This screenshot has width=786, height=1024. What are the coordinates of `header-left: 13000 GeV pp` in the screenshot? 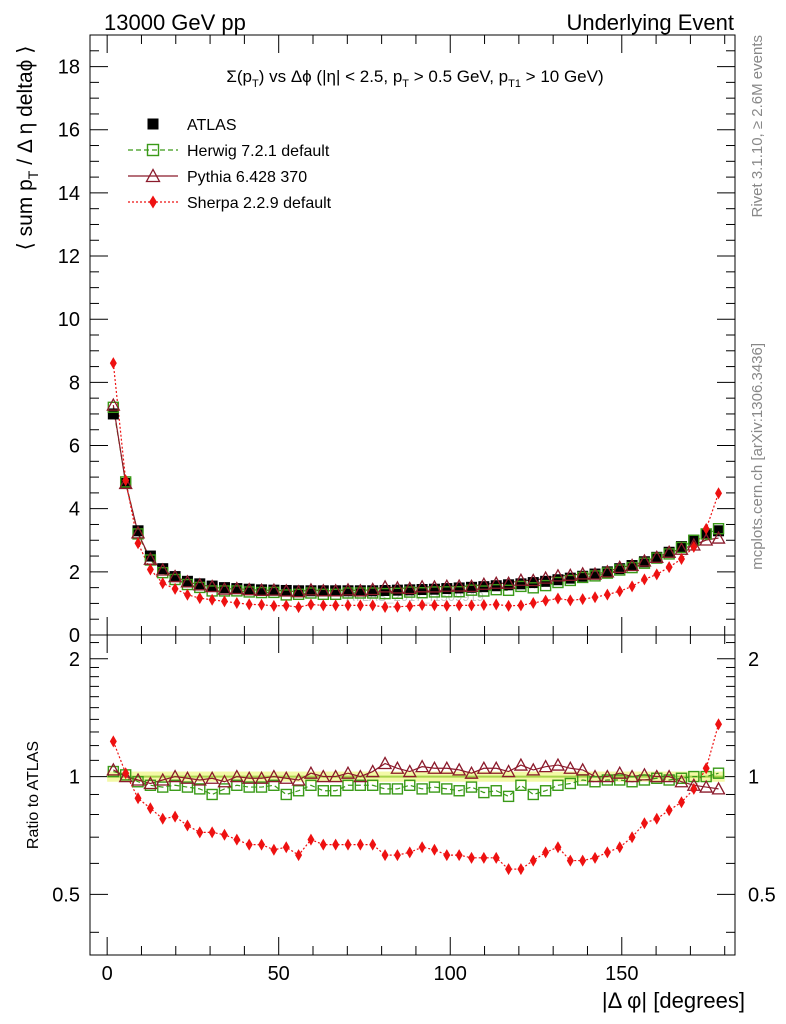 It's located at (175, 22).